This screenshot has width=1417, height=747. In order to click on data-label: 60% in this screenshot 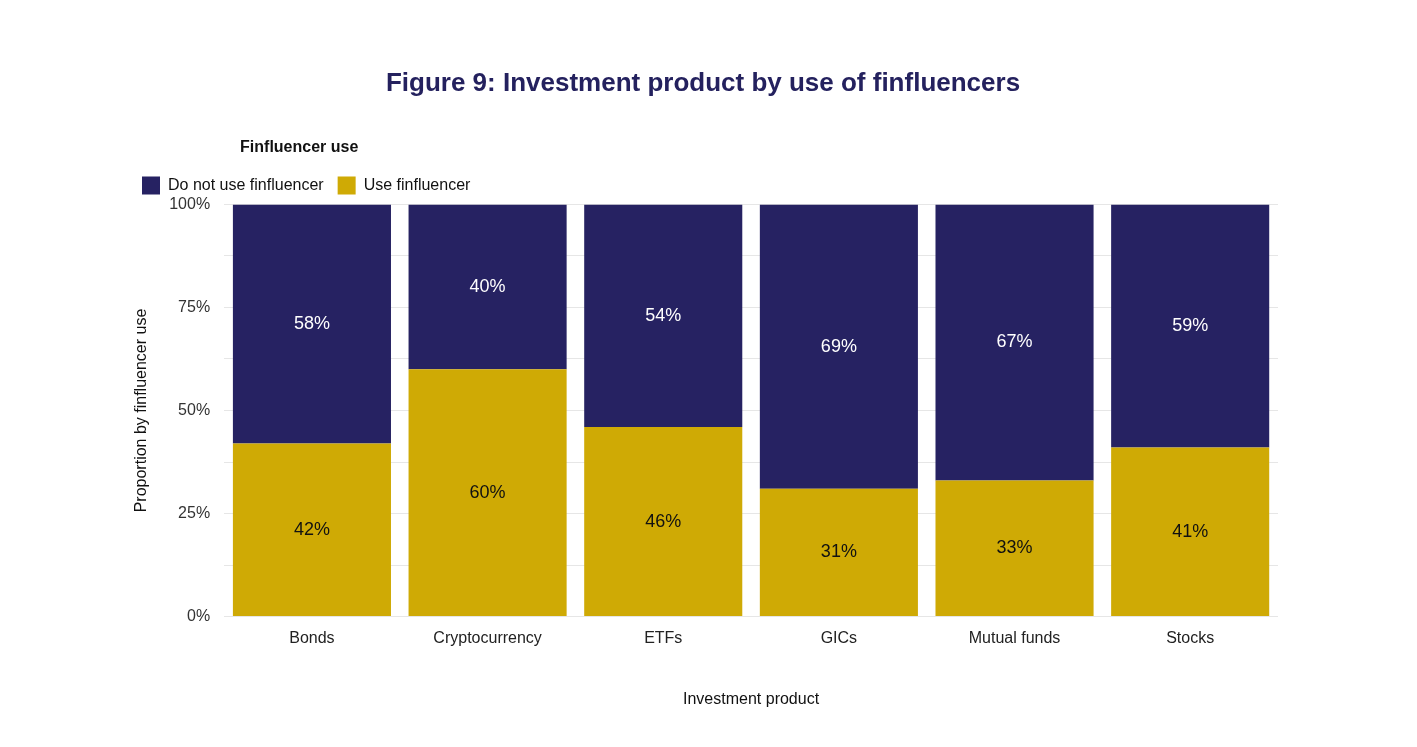, I will do `click(487, 491)`.